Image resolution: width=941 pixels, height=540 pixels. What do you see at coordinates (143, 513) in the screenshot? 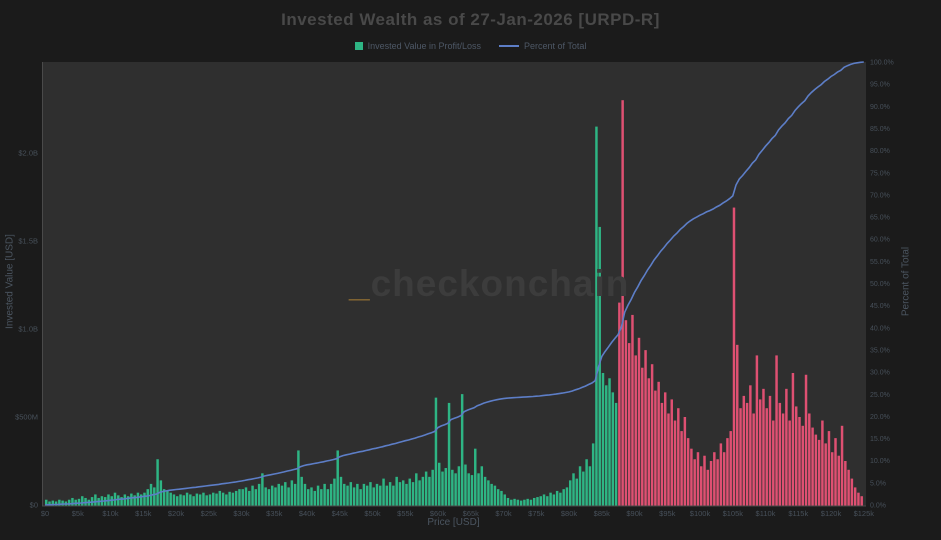
I see `tick-label: $15k` at bounding box center [143, 513].